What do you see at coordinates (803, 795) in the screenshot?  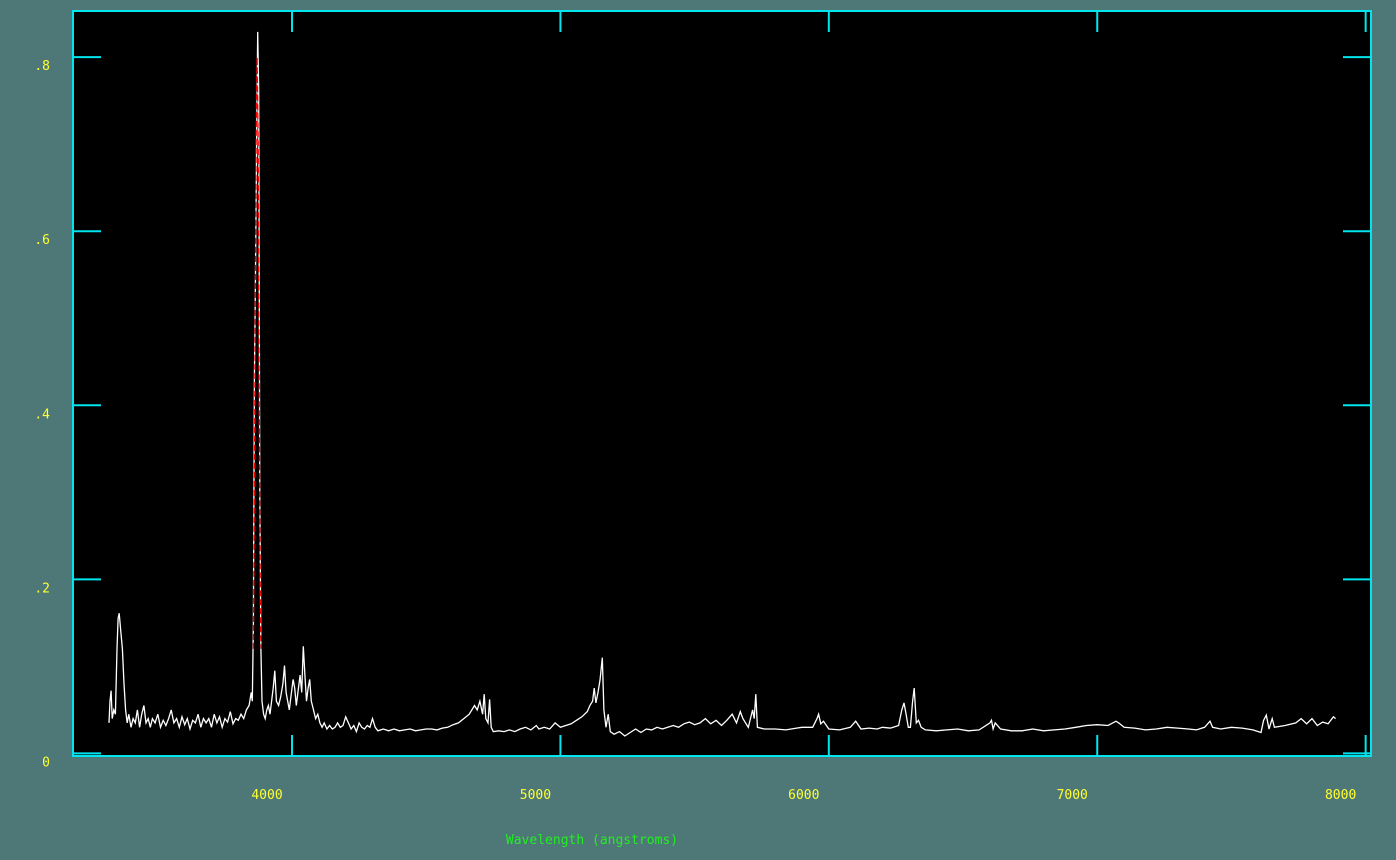 I see `x-tick-label: 6000` at bounding box center [803, 795].